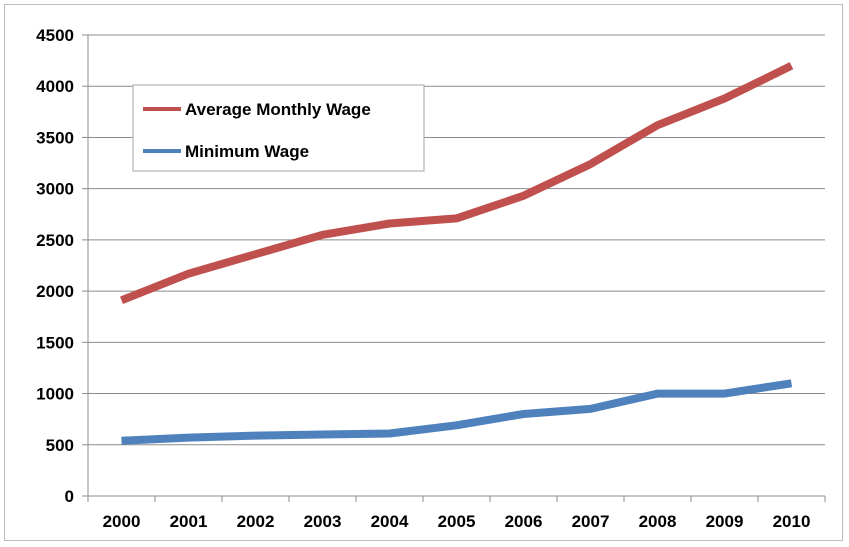  I want to click on y-tick-label: 1500, so click(55, 342).